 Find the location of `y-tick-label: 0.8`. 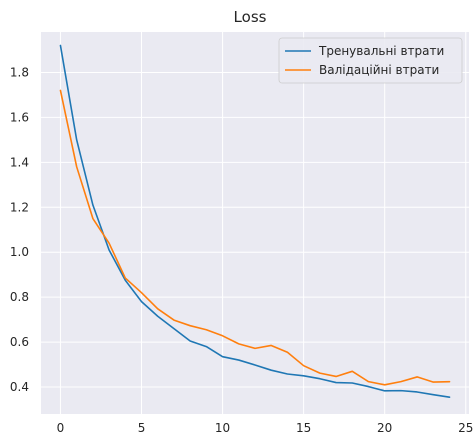

y-tick-label: 0.8 is located at coordinates (19, 297).